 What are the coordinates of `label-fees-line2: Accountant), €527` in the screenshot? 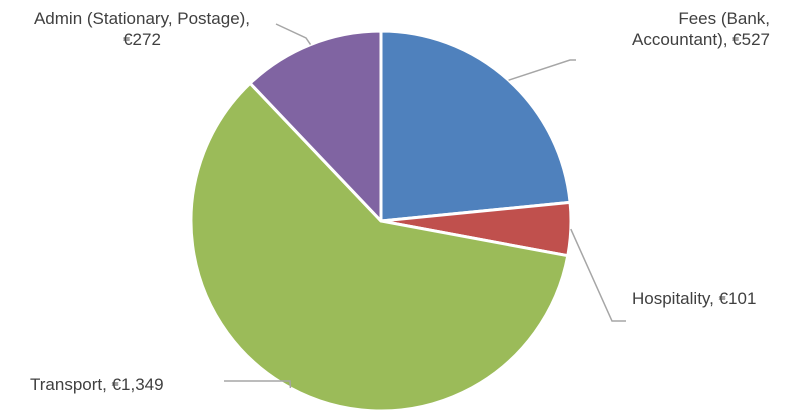 It's located at (701, 39).